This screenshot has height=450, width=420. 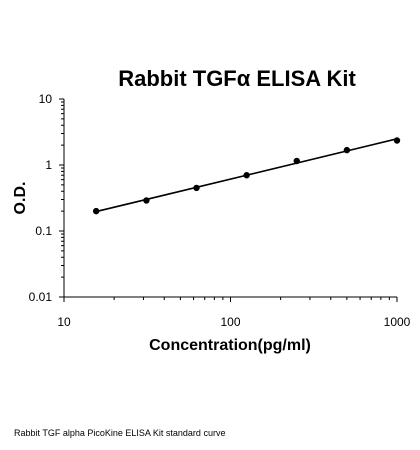 What do you see at coordinates (20, 198) in the screenshot?
I see `y-axis-label: O.D.` at bounding box center [20, 198].